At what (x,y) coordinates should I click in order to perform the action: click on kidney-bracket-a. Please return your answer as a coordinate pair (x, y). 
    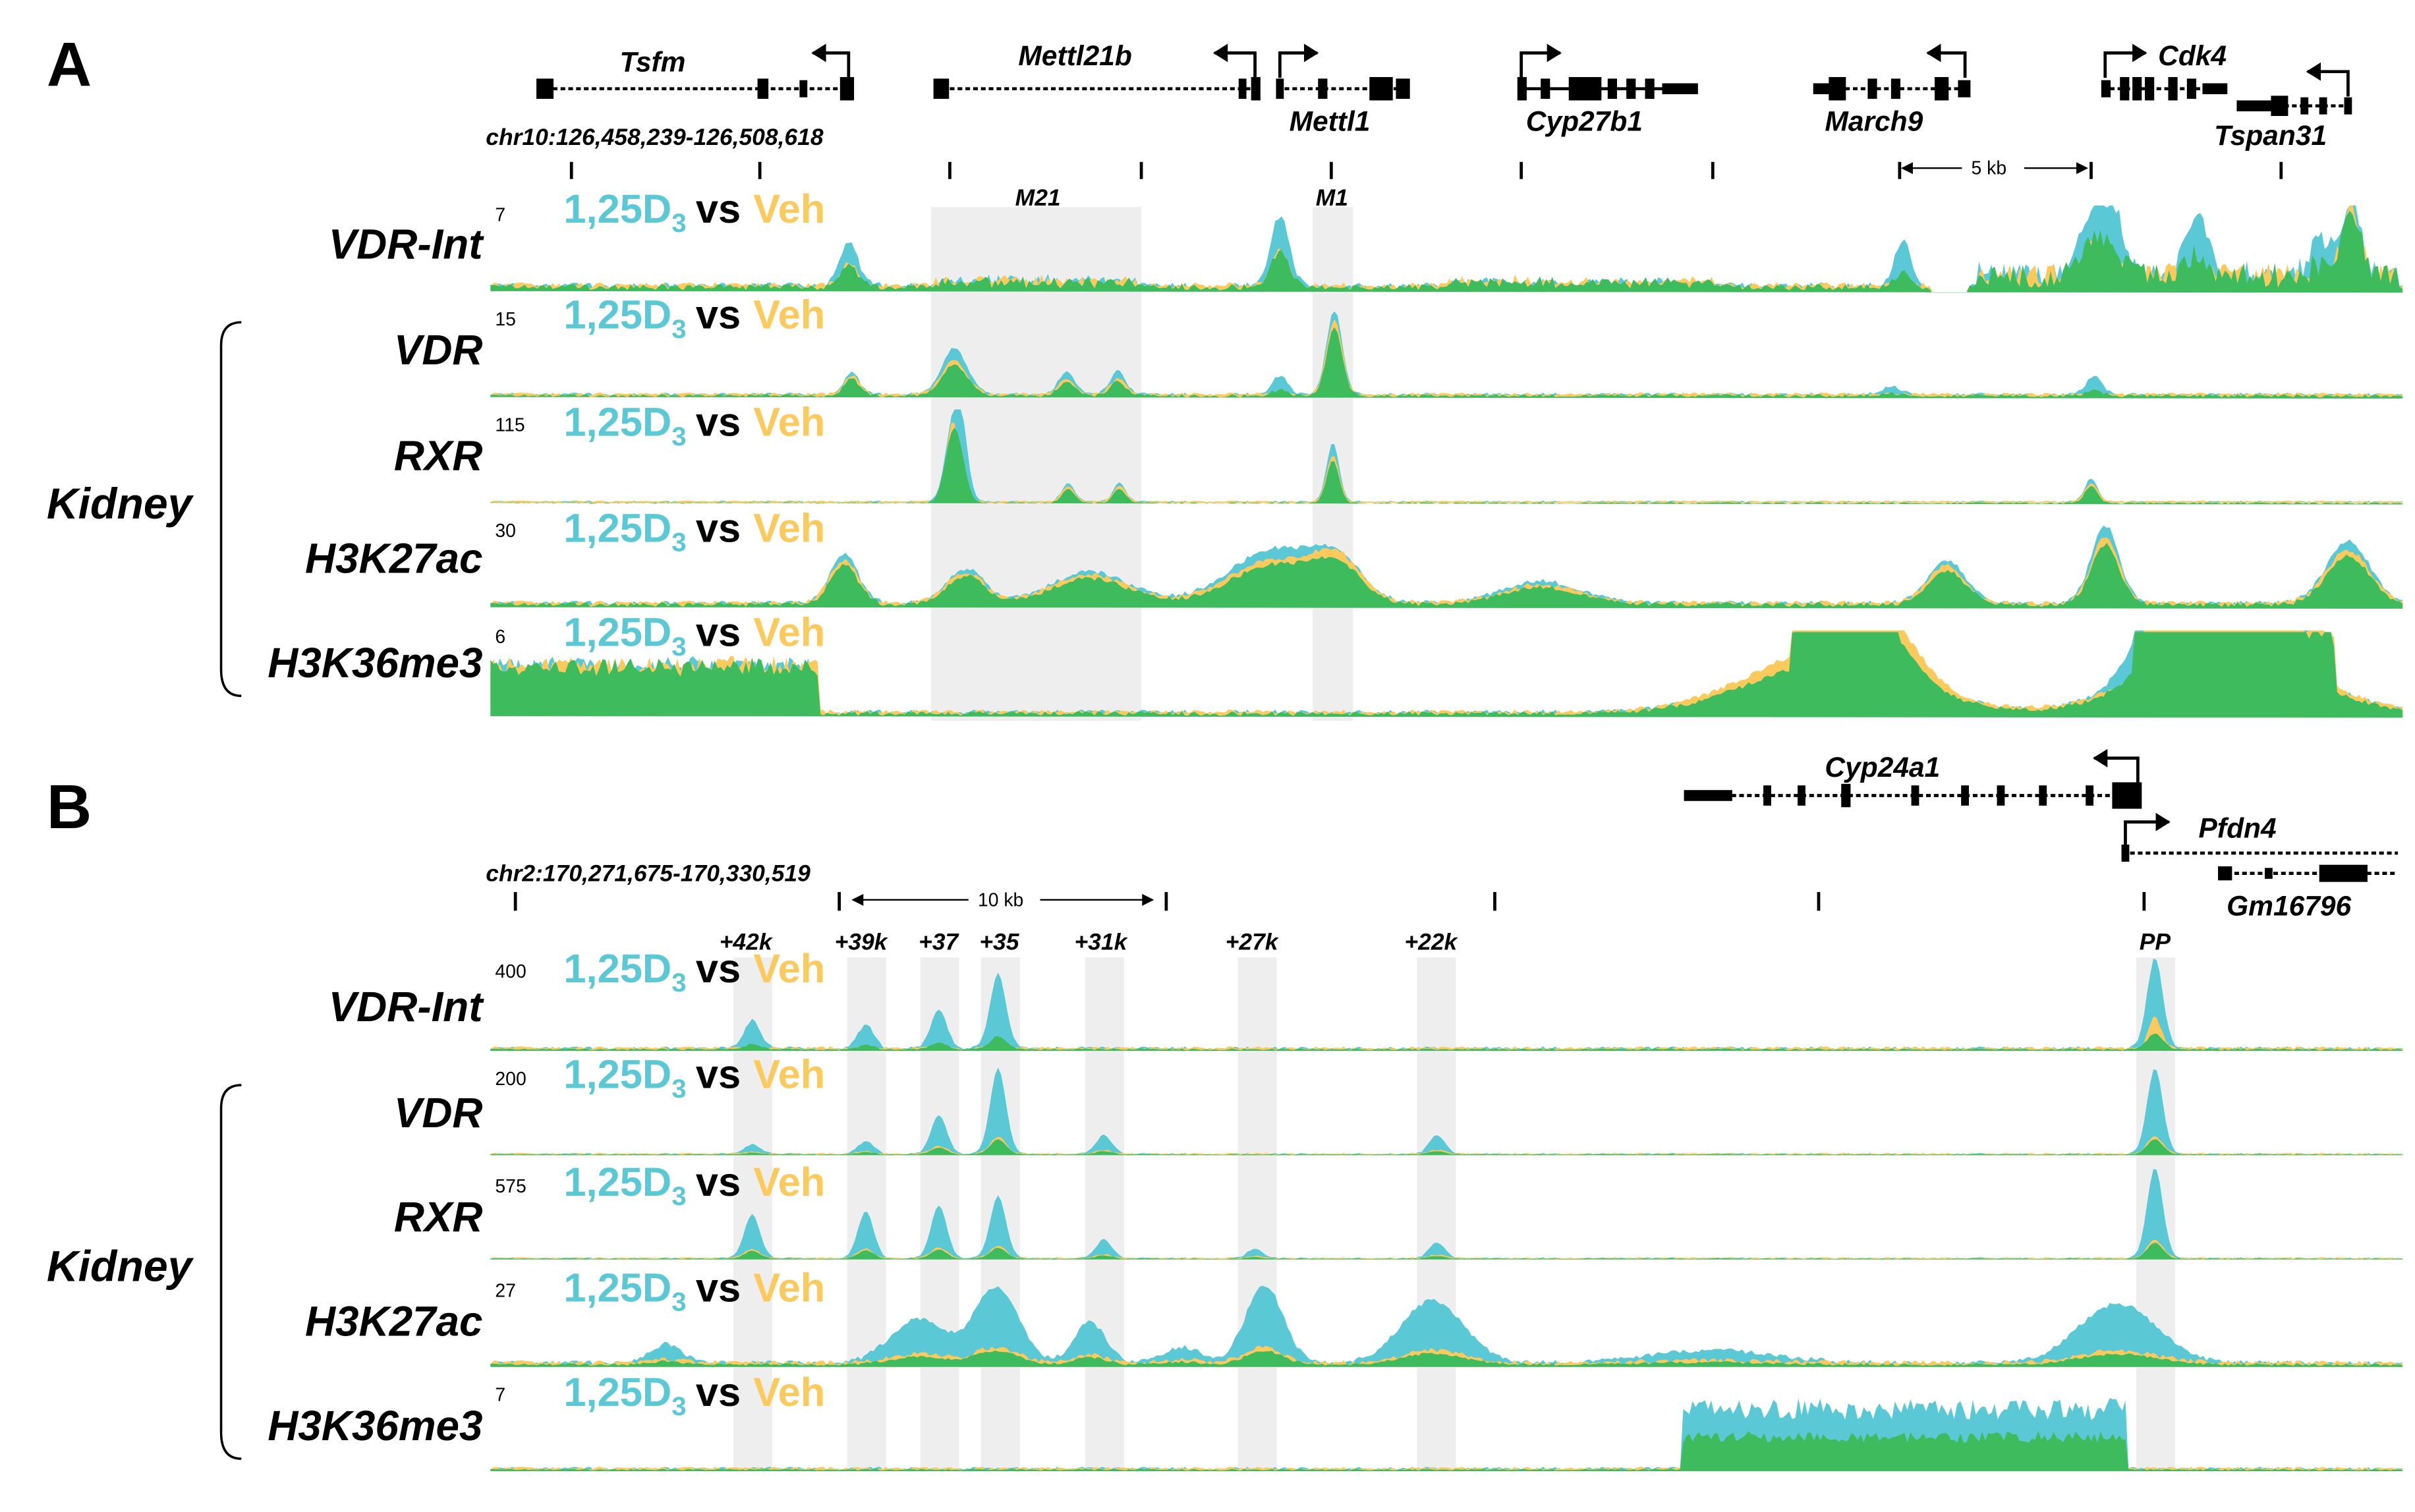
    Looking at the image, I should click on (231, 509).